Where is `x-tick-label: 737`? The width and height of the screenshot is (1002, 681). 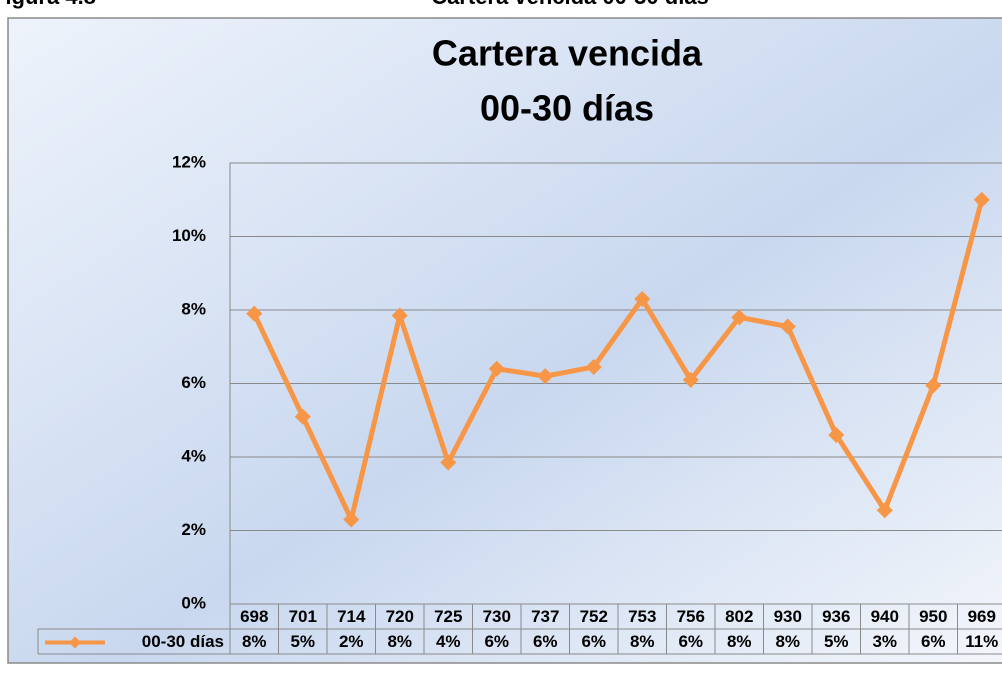
x-tick-label: 737 is located at coordinates (545, 616).